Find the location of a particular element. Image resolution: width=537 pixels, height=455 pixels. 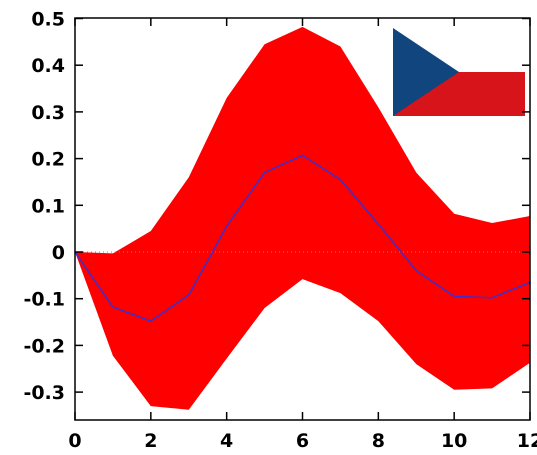

y-tick-label: -0.2 is located at coordinates (44, 346).